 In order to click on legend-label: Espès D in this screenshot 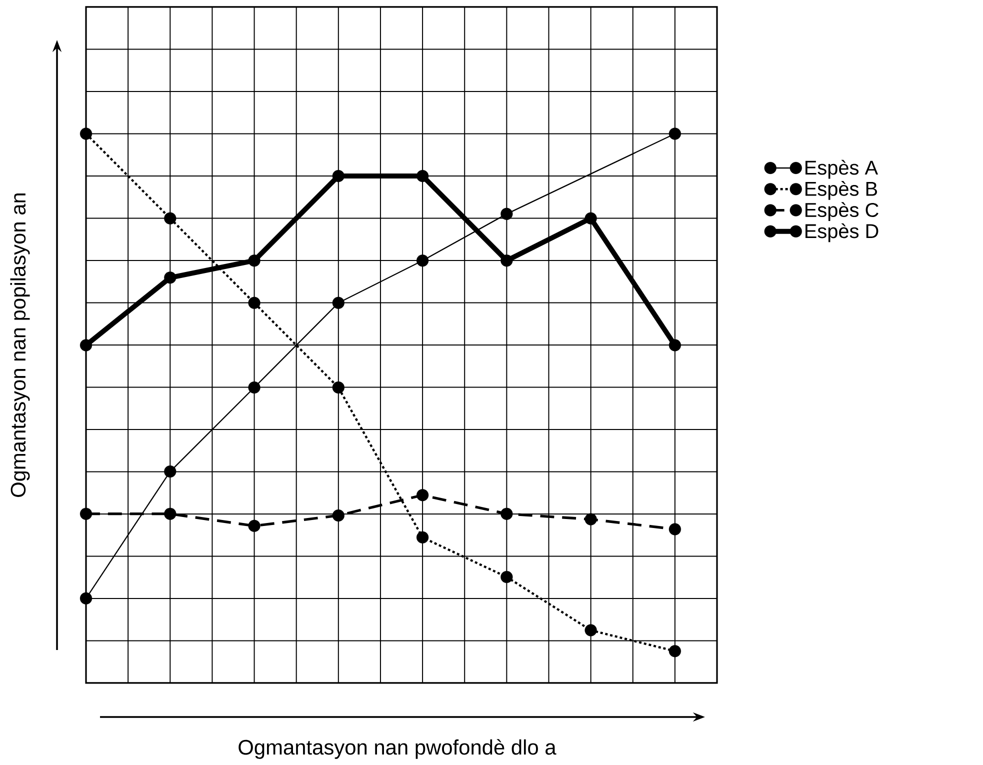, I will do `click(842, 232)`.